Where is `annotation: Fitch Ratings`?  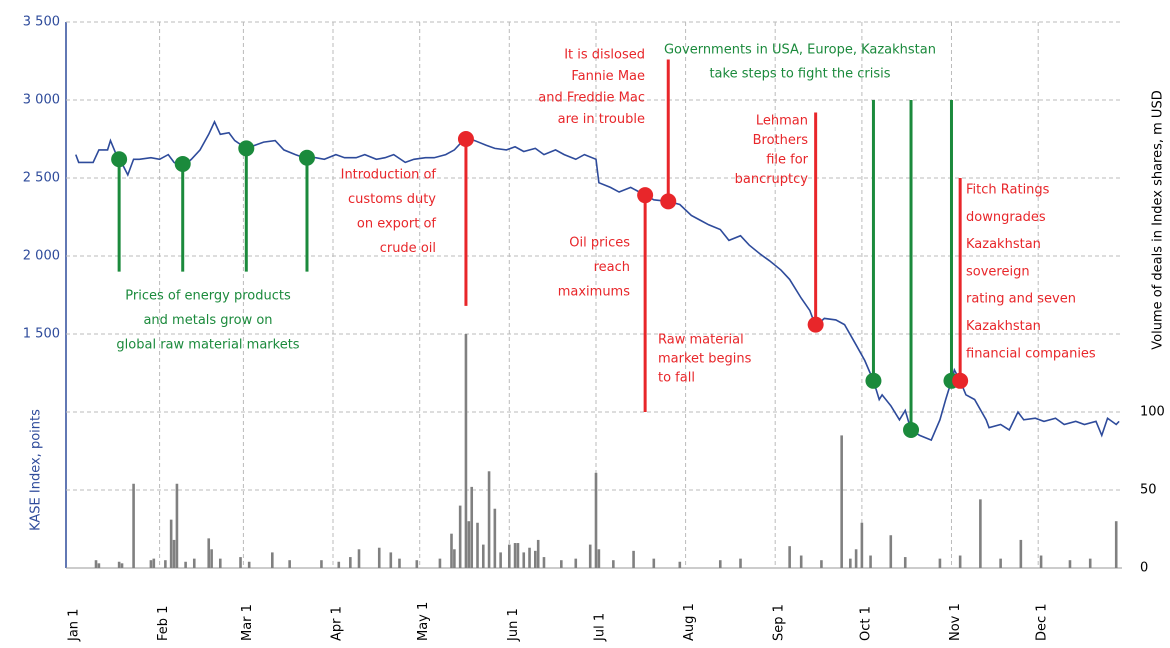
annotation: Fitch Ratings is located at coordinates (1008, 190).